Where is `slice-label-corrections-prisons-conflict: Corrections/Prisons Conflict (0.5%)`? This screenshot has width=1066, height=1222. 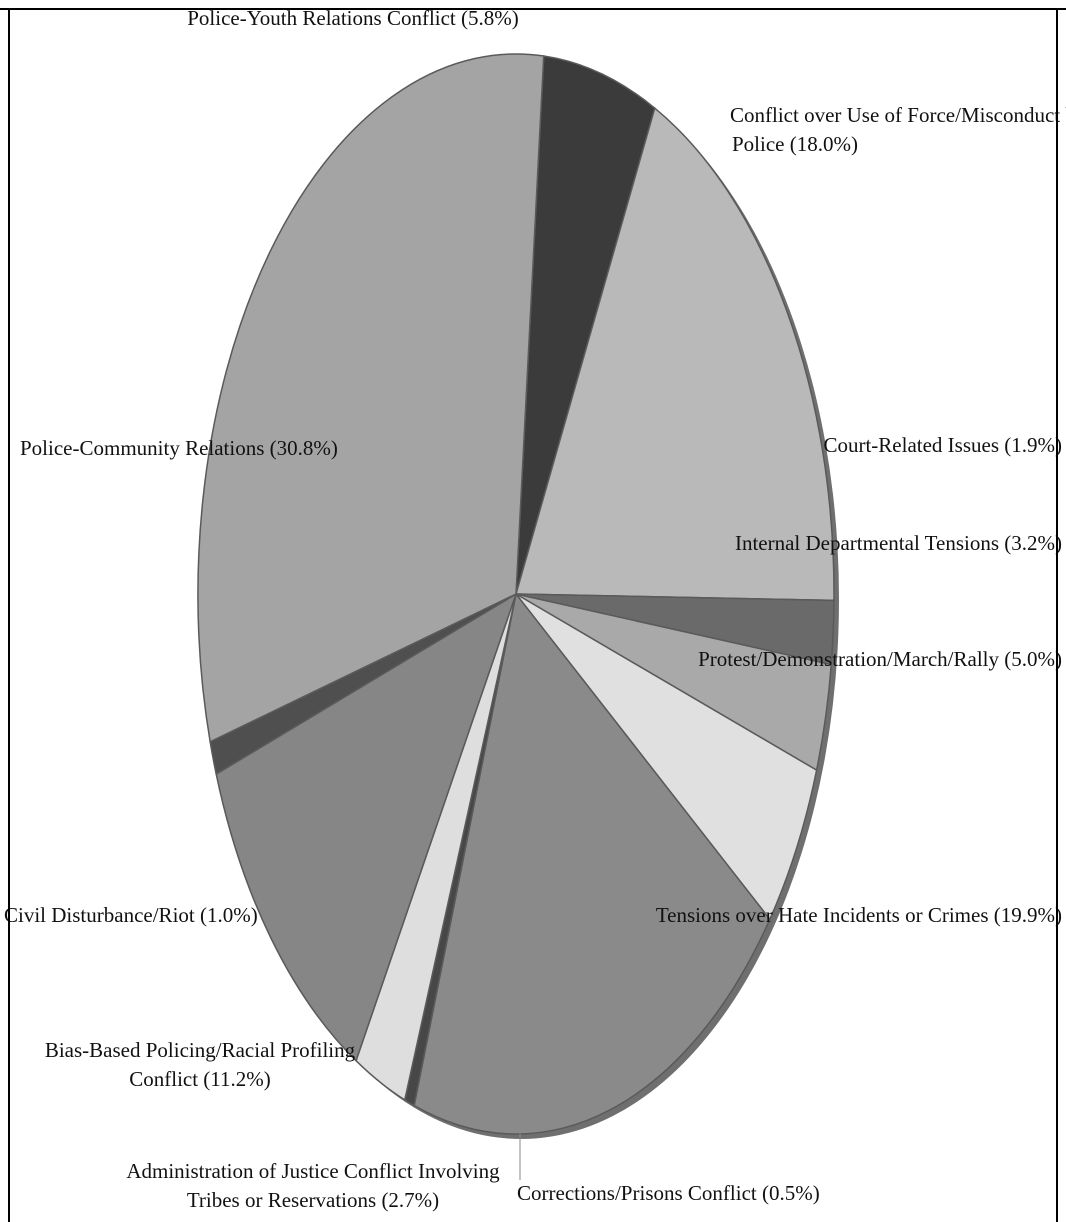 slice-label-corrections-prisons-conflict: Corrections/Prisons Conflict (0.5%) is located at coordinates (668, 1193).